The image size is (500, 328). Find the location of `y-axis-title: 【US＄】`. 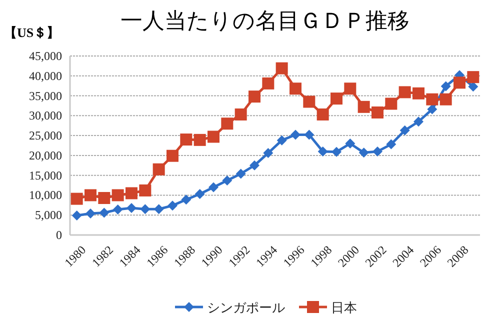

y-axis-title: 【US＄】 is located at coordinates (32, 32).